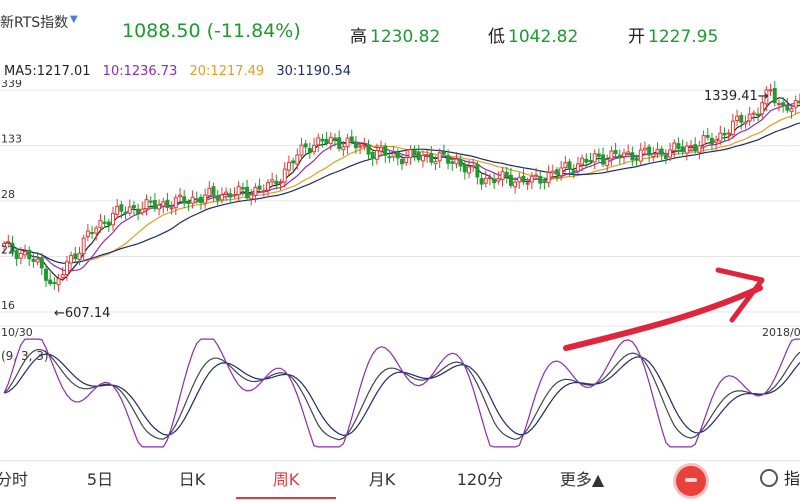 This screenshot has width=800, height=501. I want to click on record-button, so click(691, 481).